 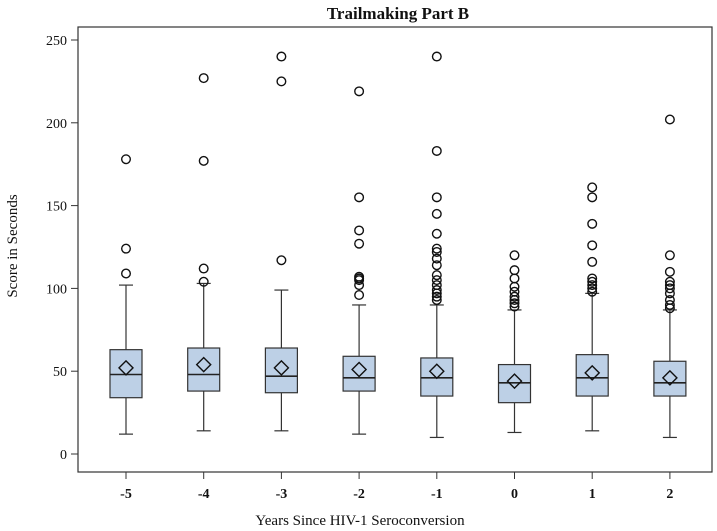 What do you see at coordinates (437, 494) in the screenshot?
I see `x-tick-label: -1` at bounding box center [437, 494].